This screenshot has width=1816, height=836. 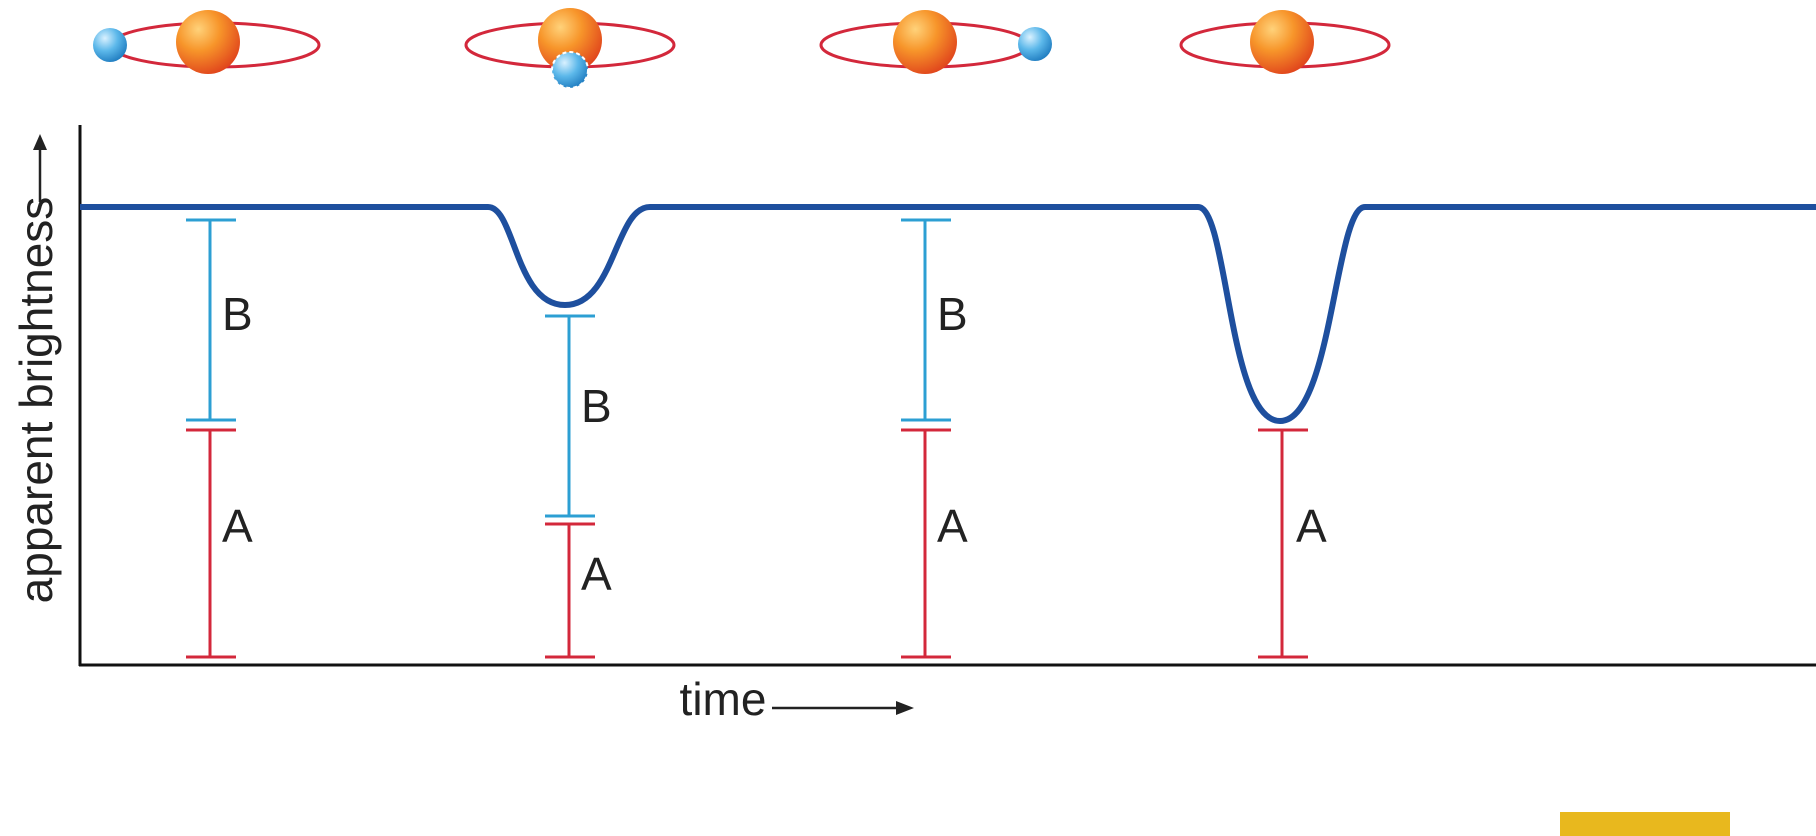 I want to click on orbit-illustrations, so click(x=742, y=48).